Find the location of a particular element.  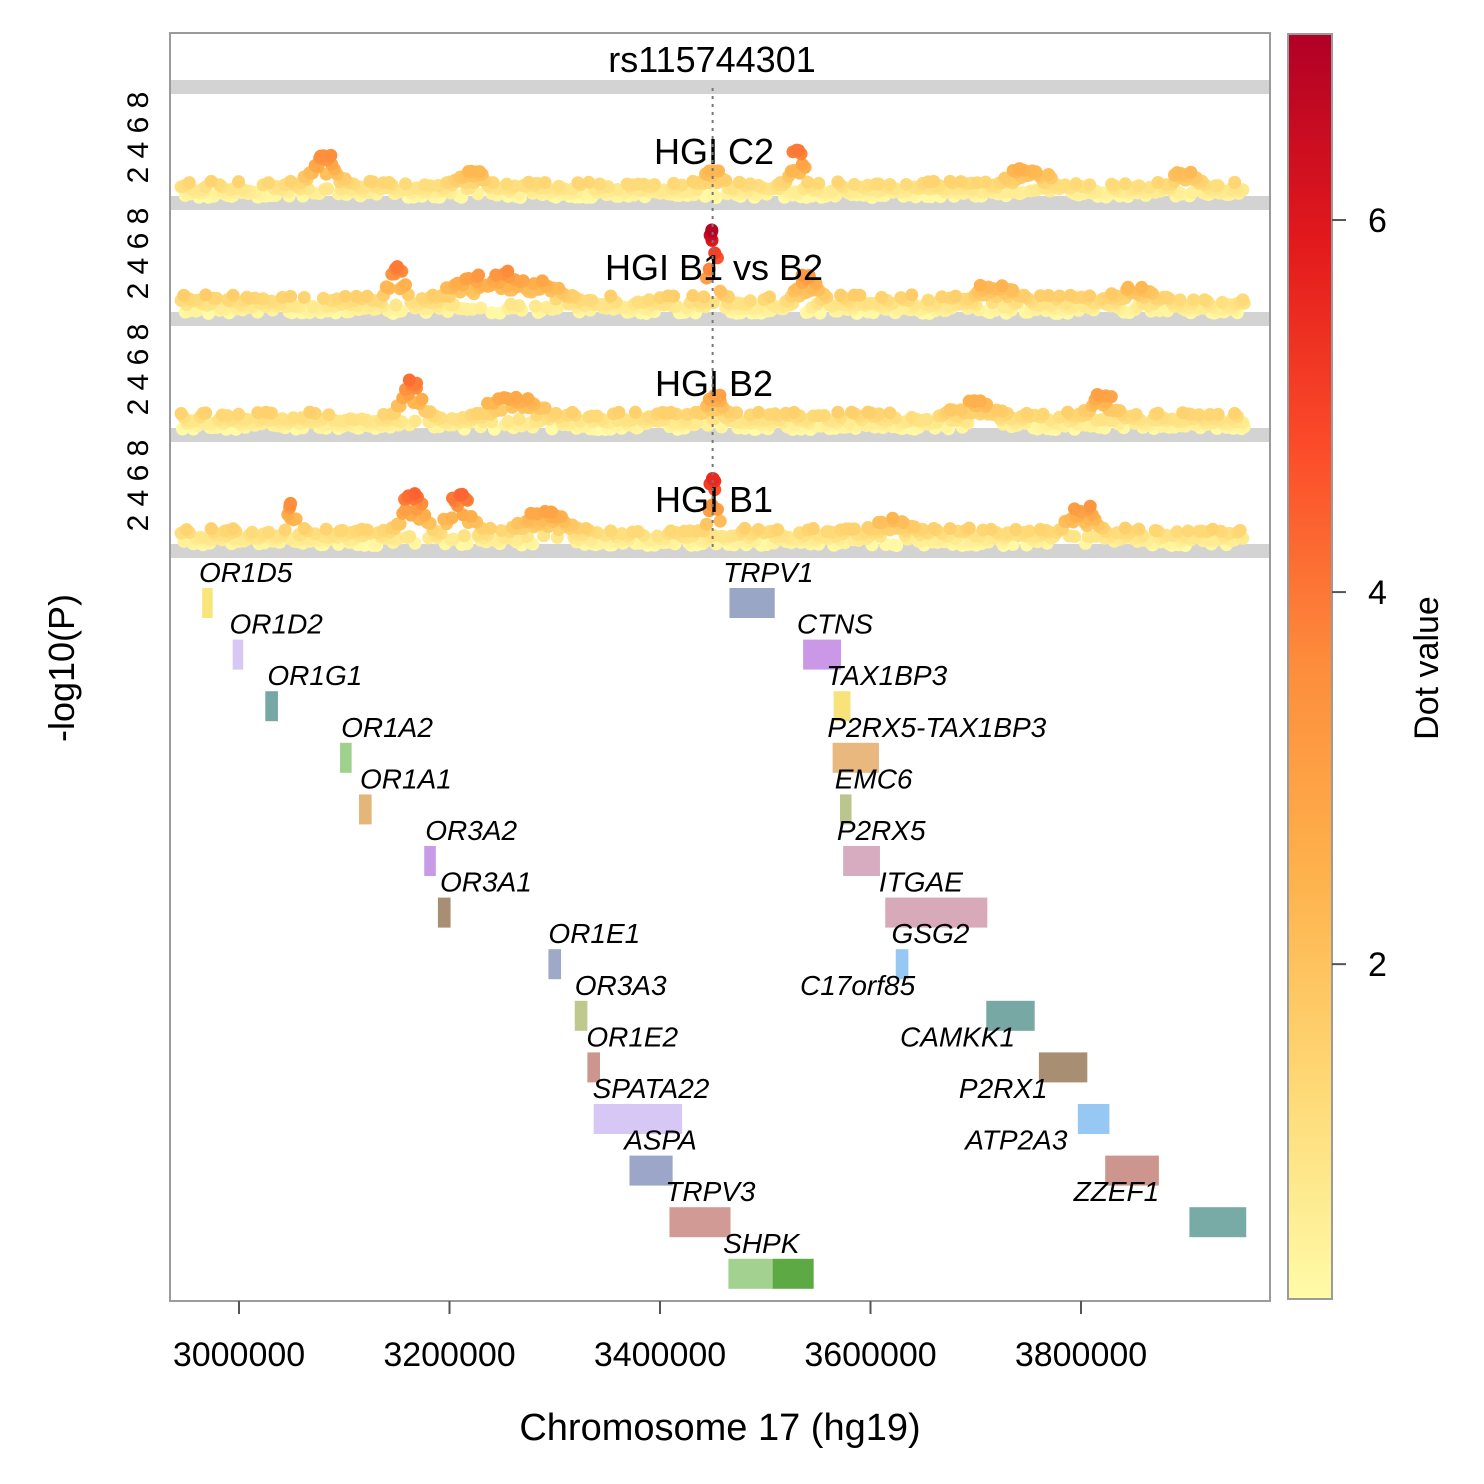

x-axis-ticks: 3000000 3200000 3400000 3600000 3800000 is located at coordinates (660, 1337).